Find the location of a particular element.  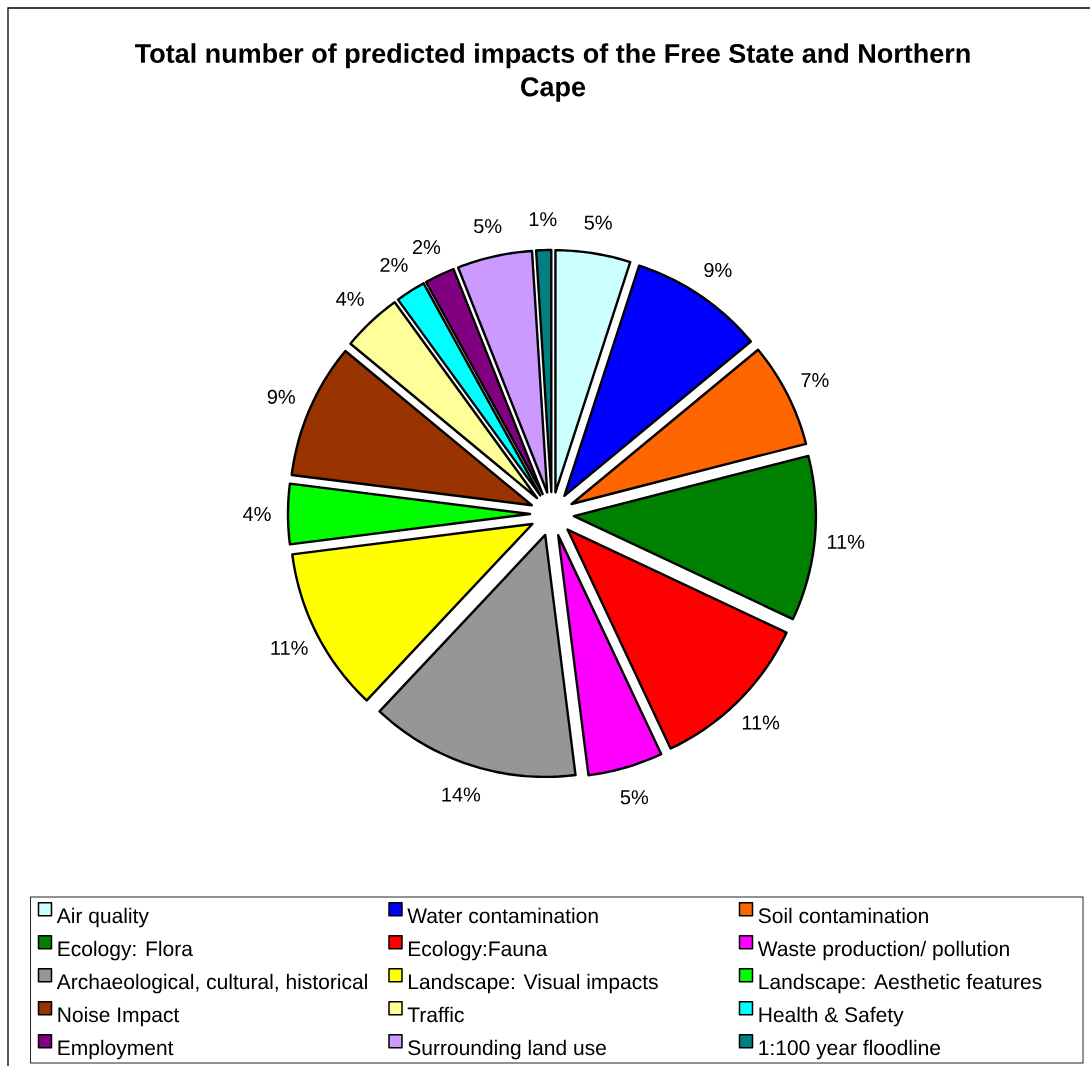

legend-label: Noise Impact is located at coordinates (119, 1016).